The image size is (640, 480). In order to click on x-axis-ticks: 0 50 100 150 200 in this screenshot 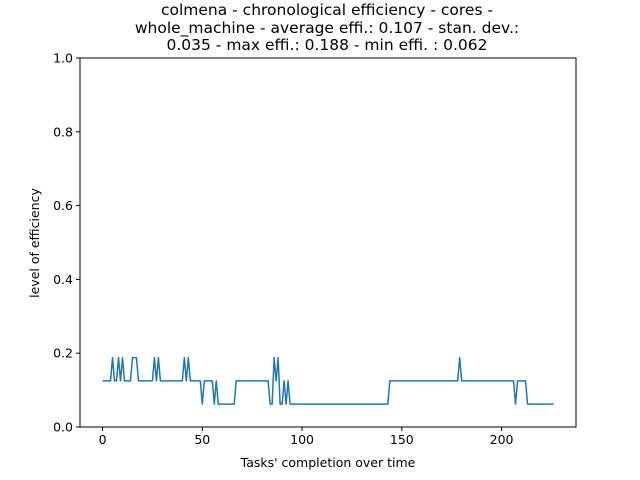, I will do `click(306, 437)`.